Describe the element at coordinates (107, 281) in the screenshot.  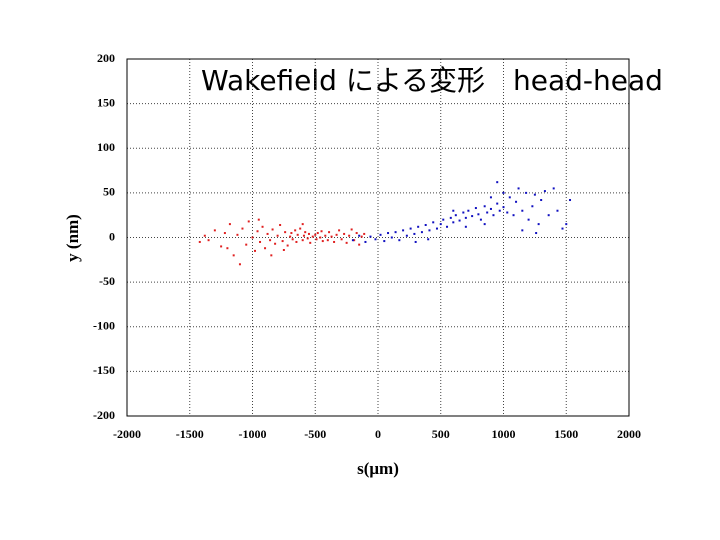
I see `y-tick-label: -50` at that location.